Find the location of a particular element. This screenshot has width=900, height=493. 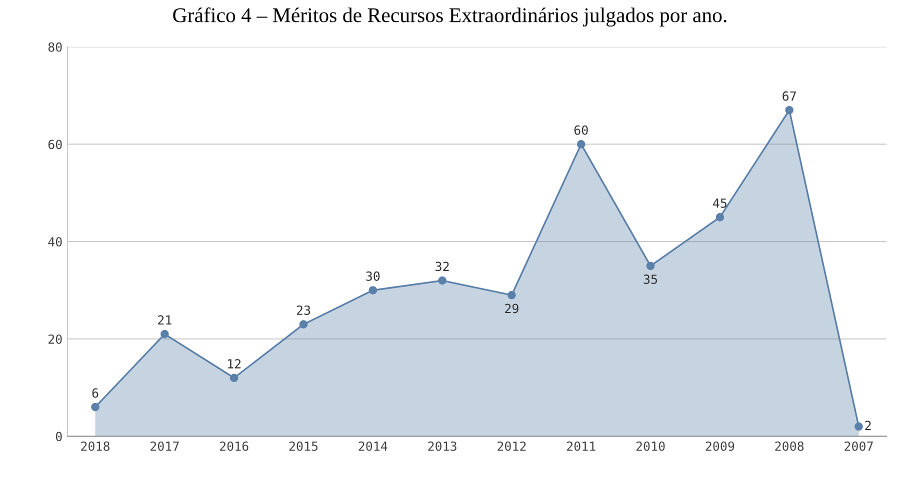

x-tick-label: 2013 is located at coordinates (442, 446).